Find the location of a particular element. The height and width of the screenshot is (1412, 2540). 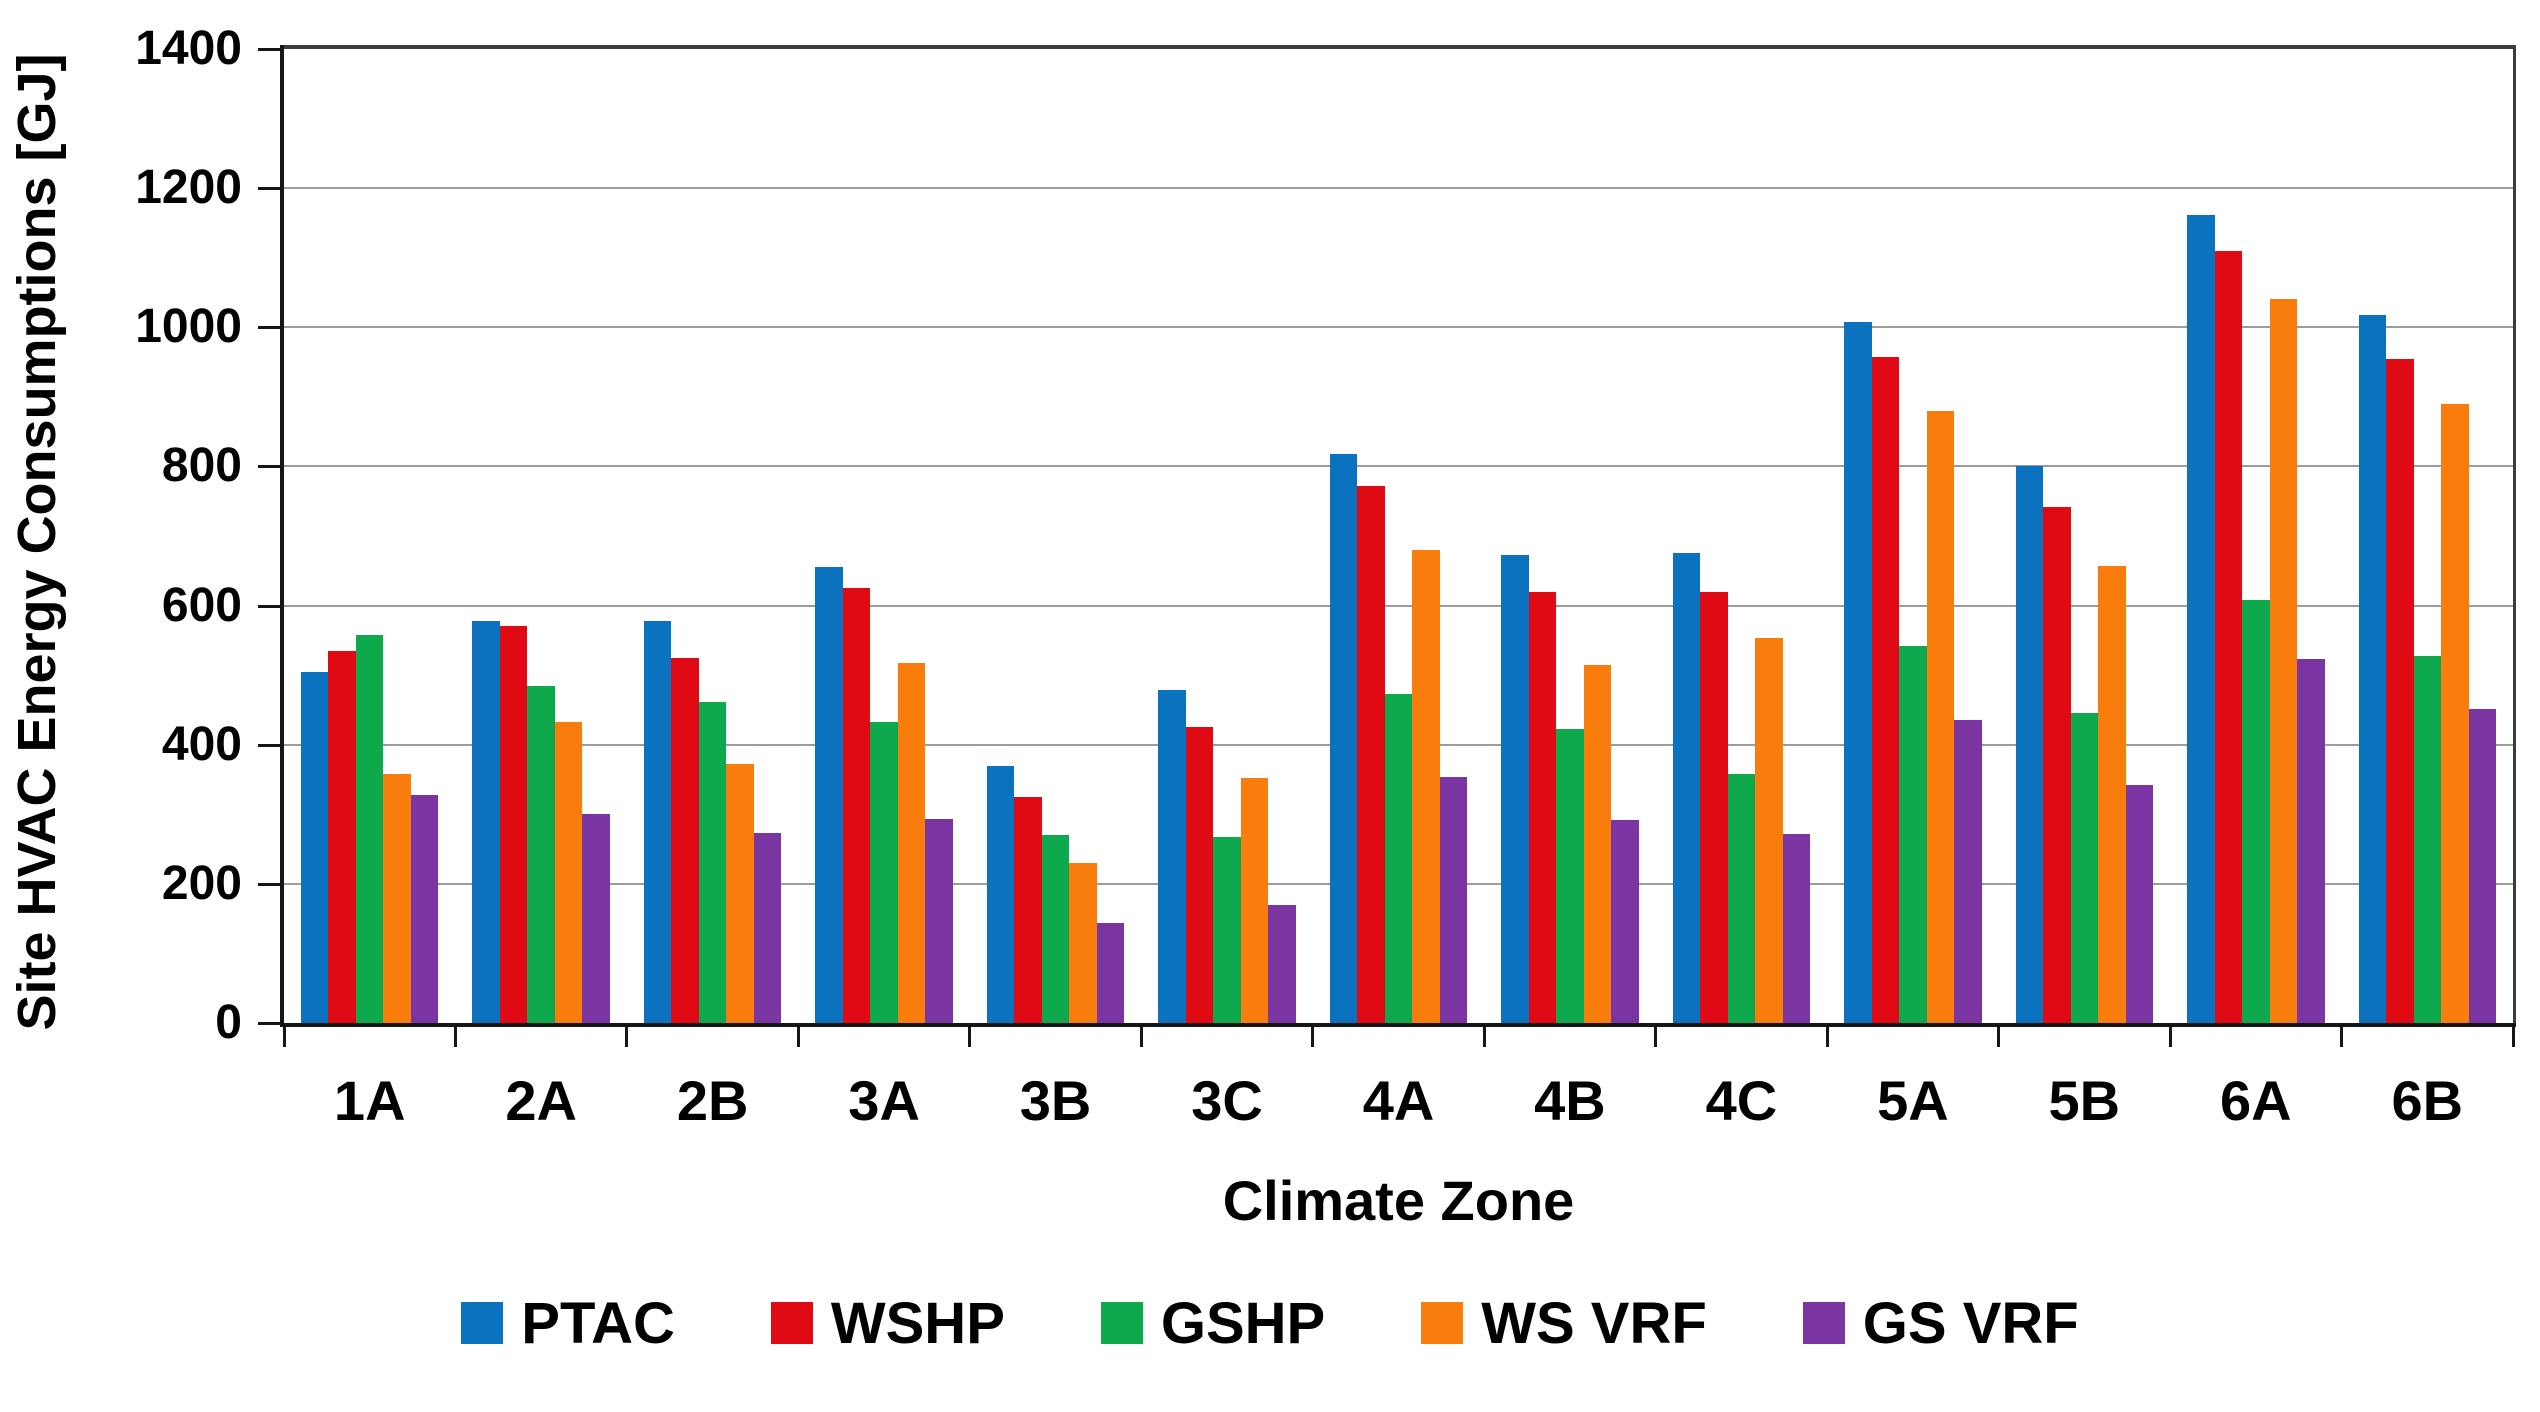

x-tick-label-6A: 6A is located at coordinates (2255, 1100).